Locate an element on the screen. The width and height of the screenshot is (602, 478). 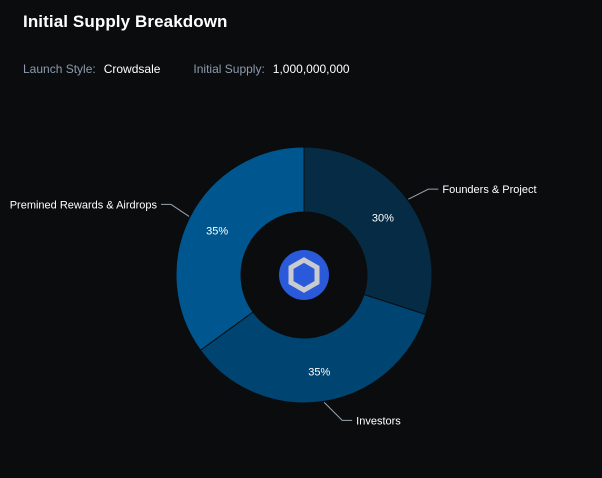
page-title: Initial Supply Breakdown is located at coordinates (125, 21).